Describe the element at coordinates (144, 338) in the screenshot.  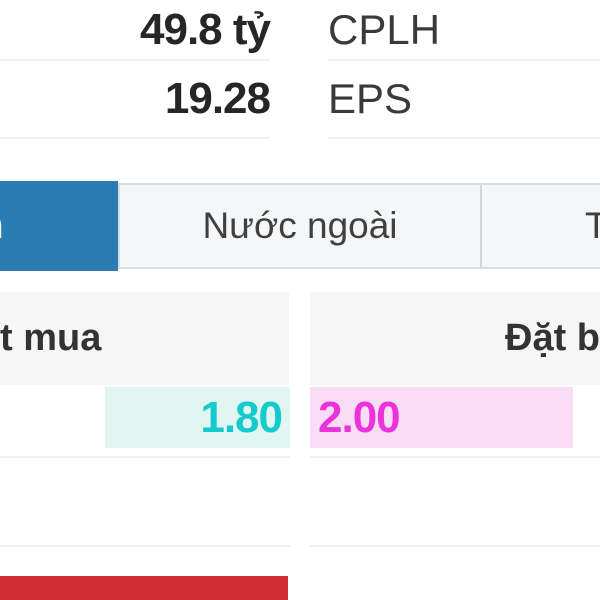
I see `order-book-header-buy: t mua` at that location.